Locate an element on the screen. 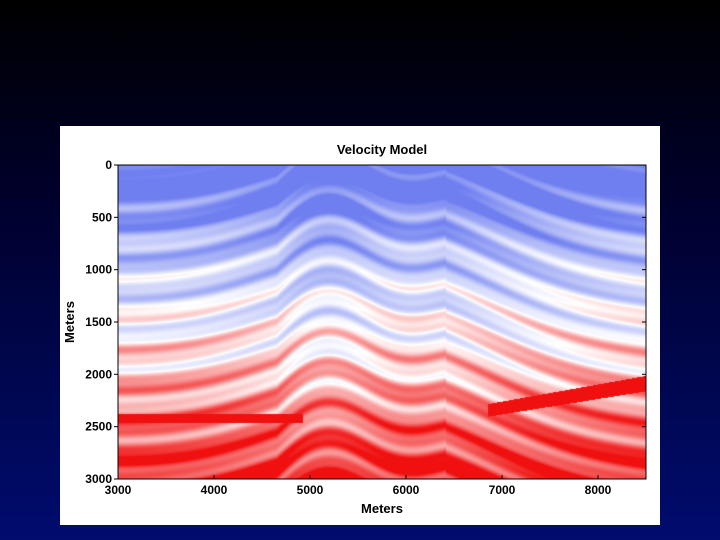 The width and height of the screenshot is (720, 540). y-tick-label: 500 is located at coordinates (102, 217).